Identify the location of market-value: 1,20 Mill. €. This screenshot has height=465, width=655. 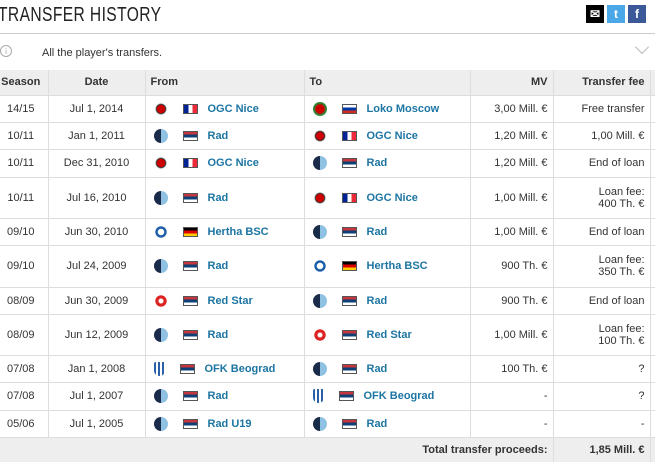
(512, 135).